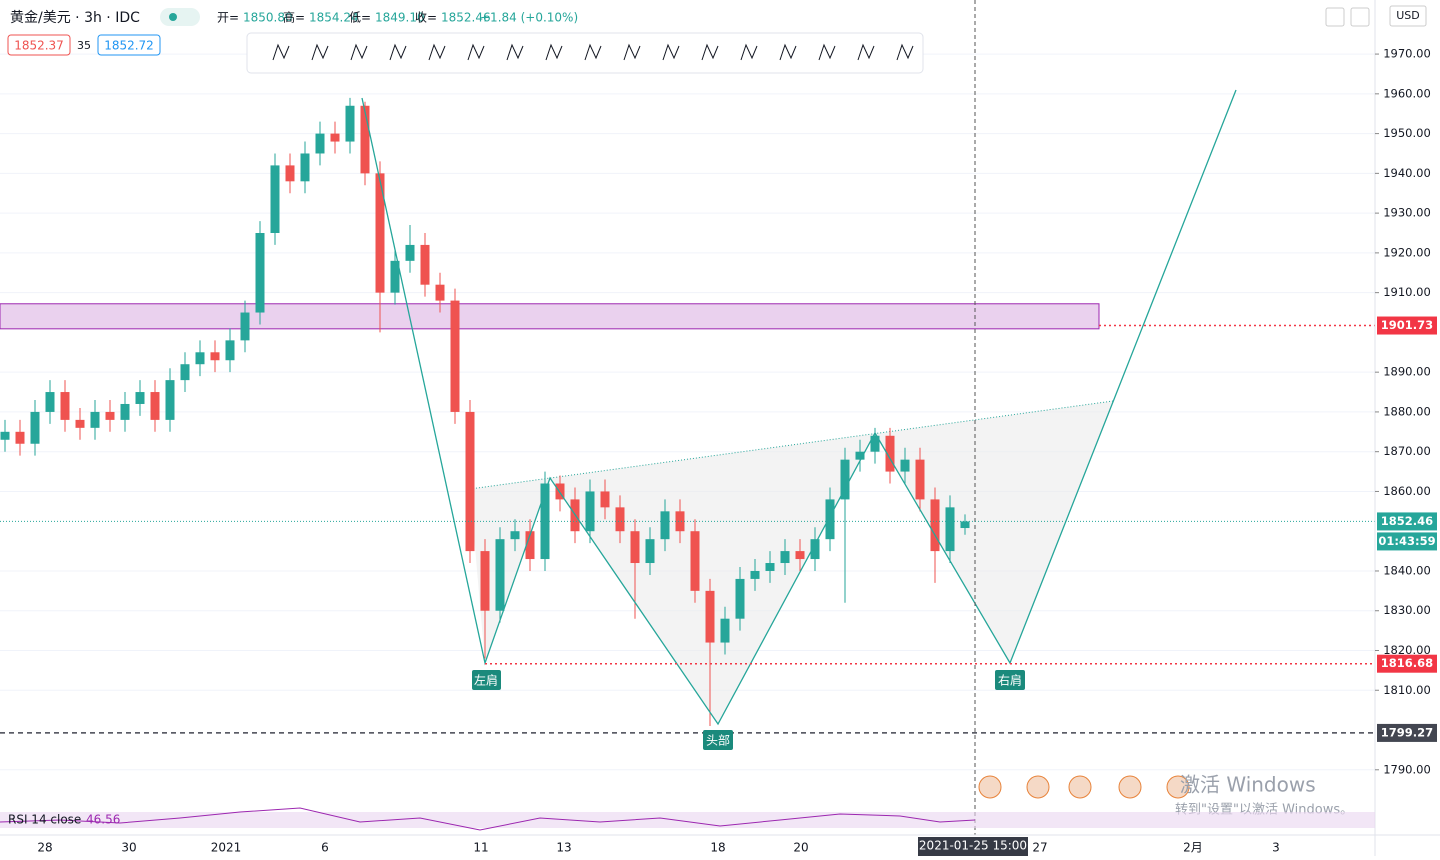 The image size is (1440, 860). What do you see at coordinates (1407, 133) in the screenshot?
I see `y-tick-label: 1950.00` at bounding box center [1407, 133].